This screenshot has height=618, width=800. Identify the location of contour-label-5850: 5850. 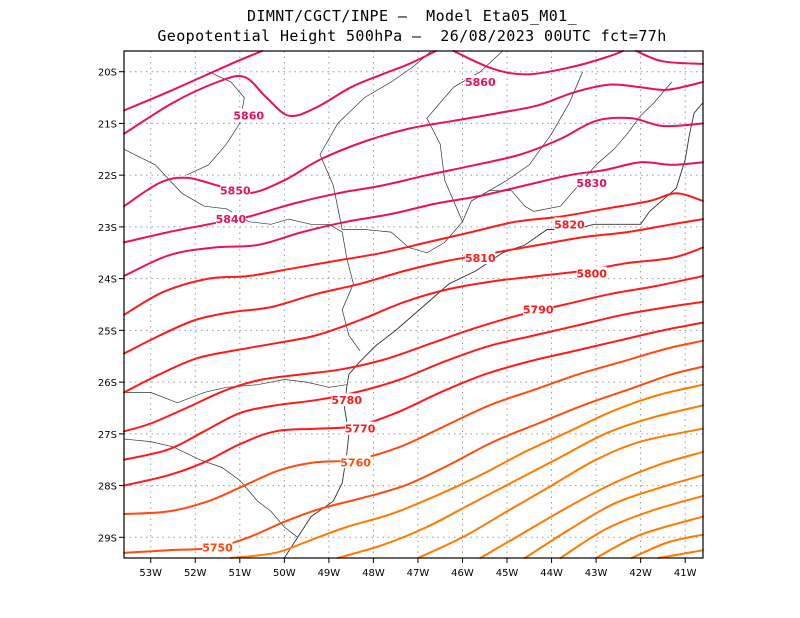
(235, 190).